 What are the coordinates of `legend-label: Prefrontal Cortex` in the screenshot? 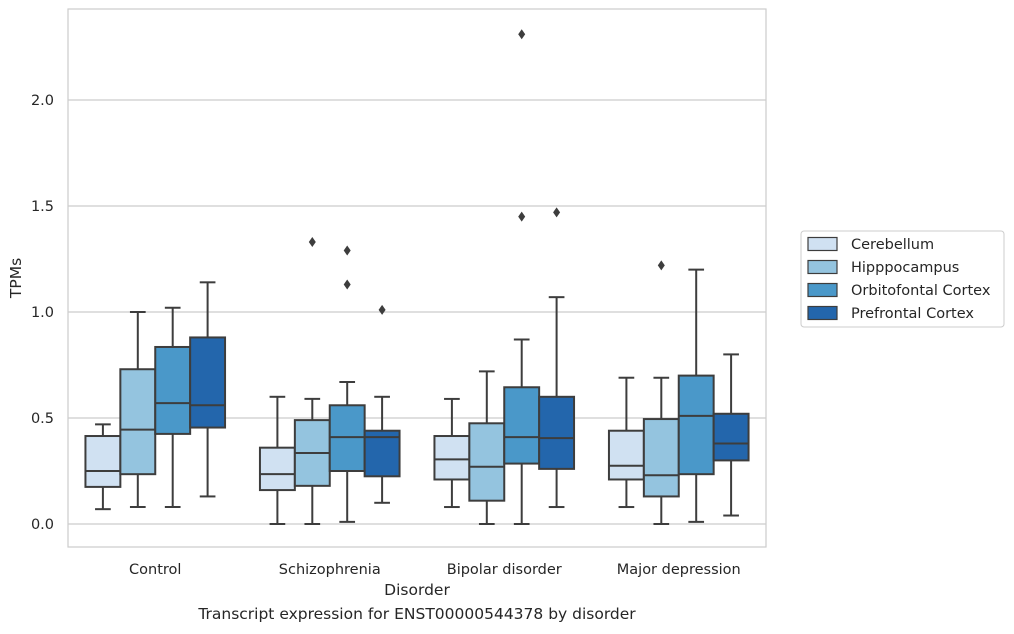 It's located at (912, 314).